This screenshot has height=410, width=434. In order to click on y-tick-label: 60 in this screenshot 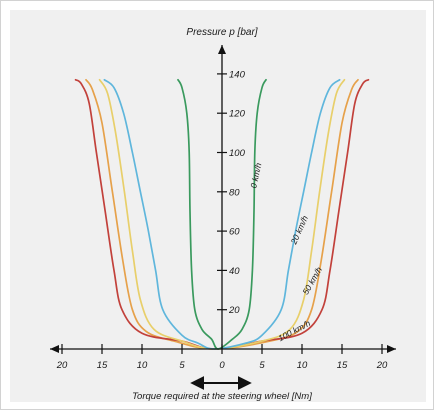, I will do `click(234, 232)`.